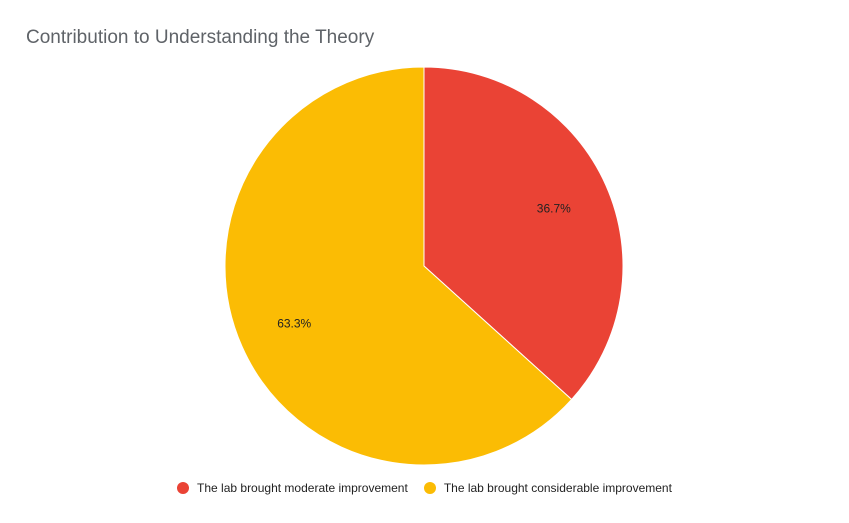  I want to click on legend-swatch-moderate, so click(183, 488).